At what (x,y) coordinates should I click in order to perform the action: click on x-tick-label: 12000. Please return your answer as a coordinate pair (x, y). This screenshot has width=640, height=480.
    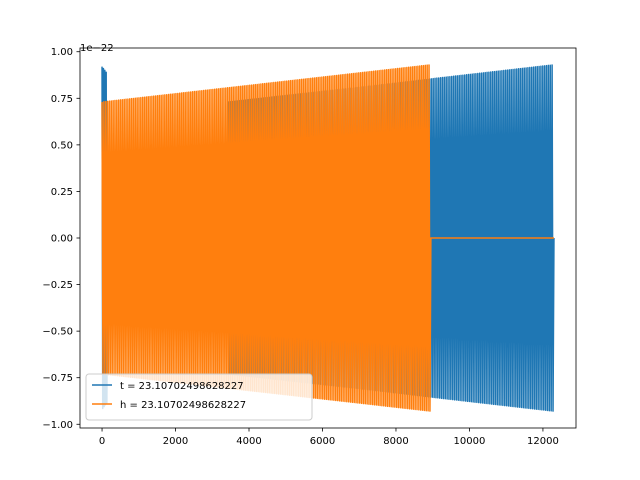
    Looking at the image, I should click on (543, 441).